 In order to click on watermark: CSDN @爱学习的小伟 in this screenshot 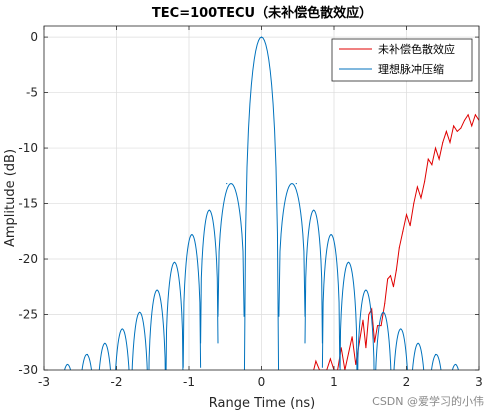, I will do `click(428, 401)`.